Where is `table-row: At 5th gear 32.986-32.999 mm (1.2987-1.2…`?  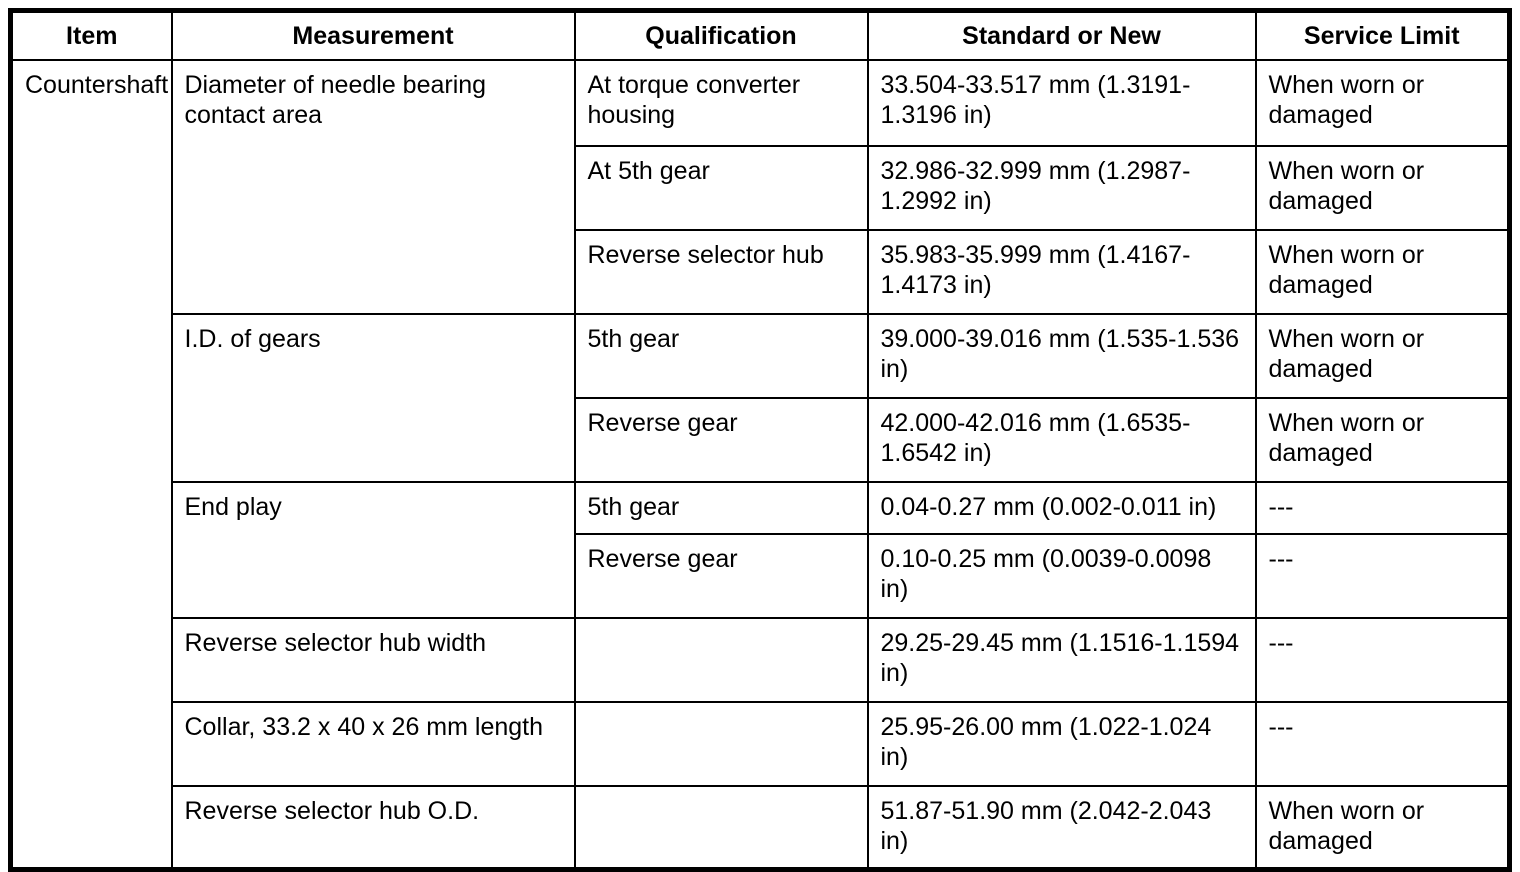 table-row: At 5th gear 32.986-32.999 mm (1.2987-1.2… is located at coordinates (761, 187).